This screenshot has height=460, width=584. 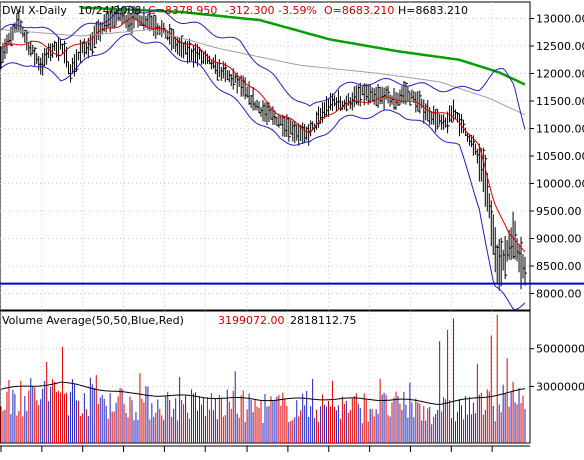 What do you see at coordinates (560, 101) in the screenshot?
I see `price-tick-label: 11500.00` at bounding box center [560, 101].